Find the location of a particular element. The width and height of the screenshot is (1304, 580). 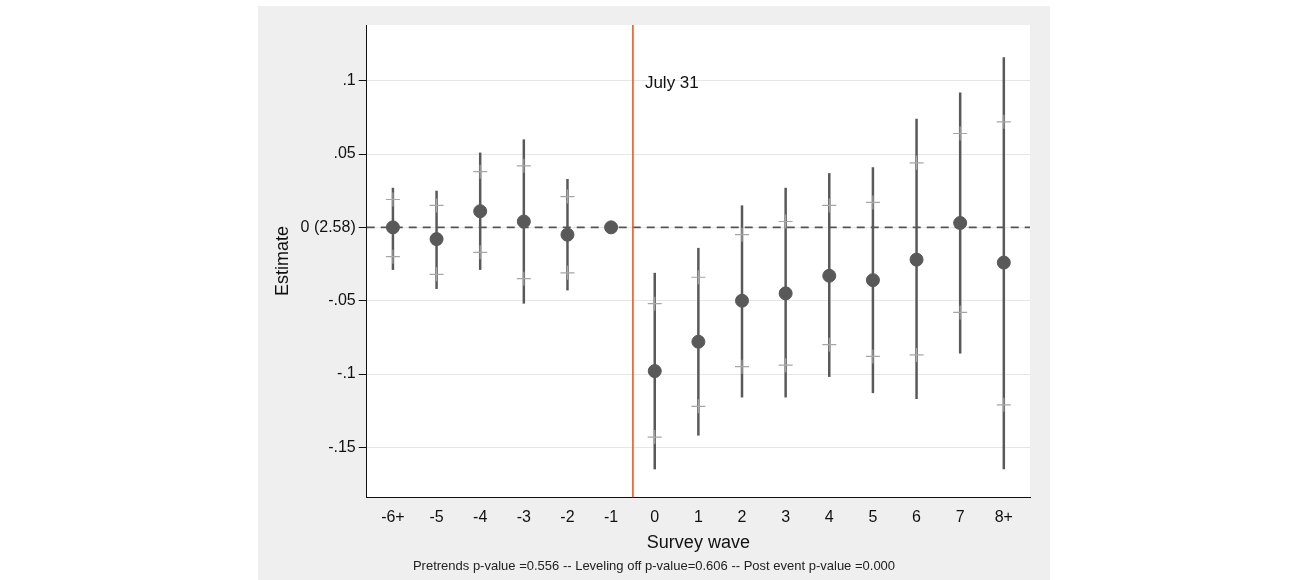

y-tick-label: .1 is located at coordinates (349, 80).